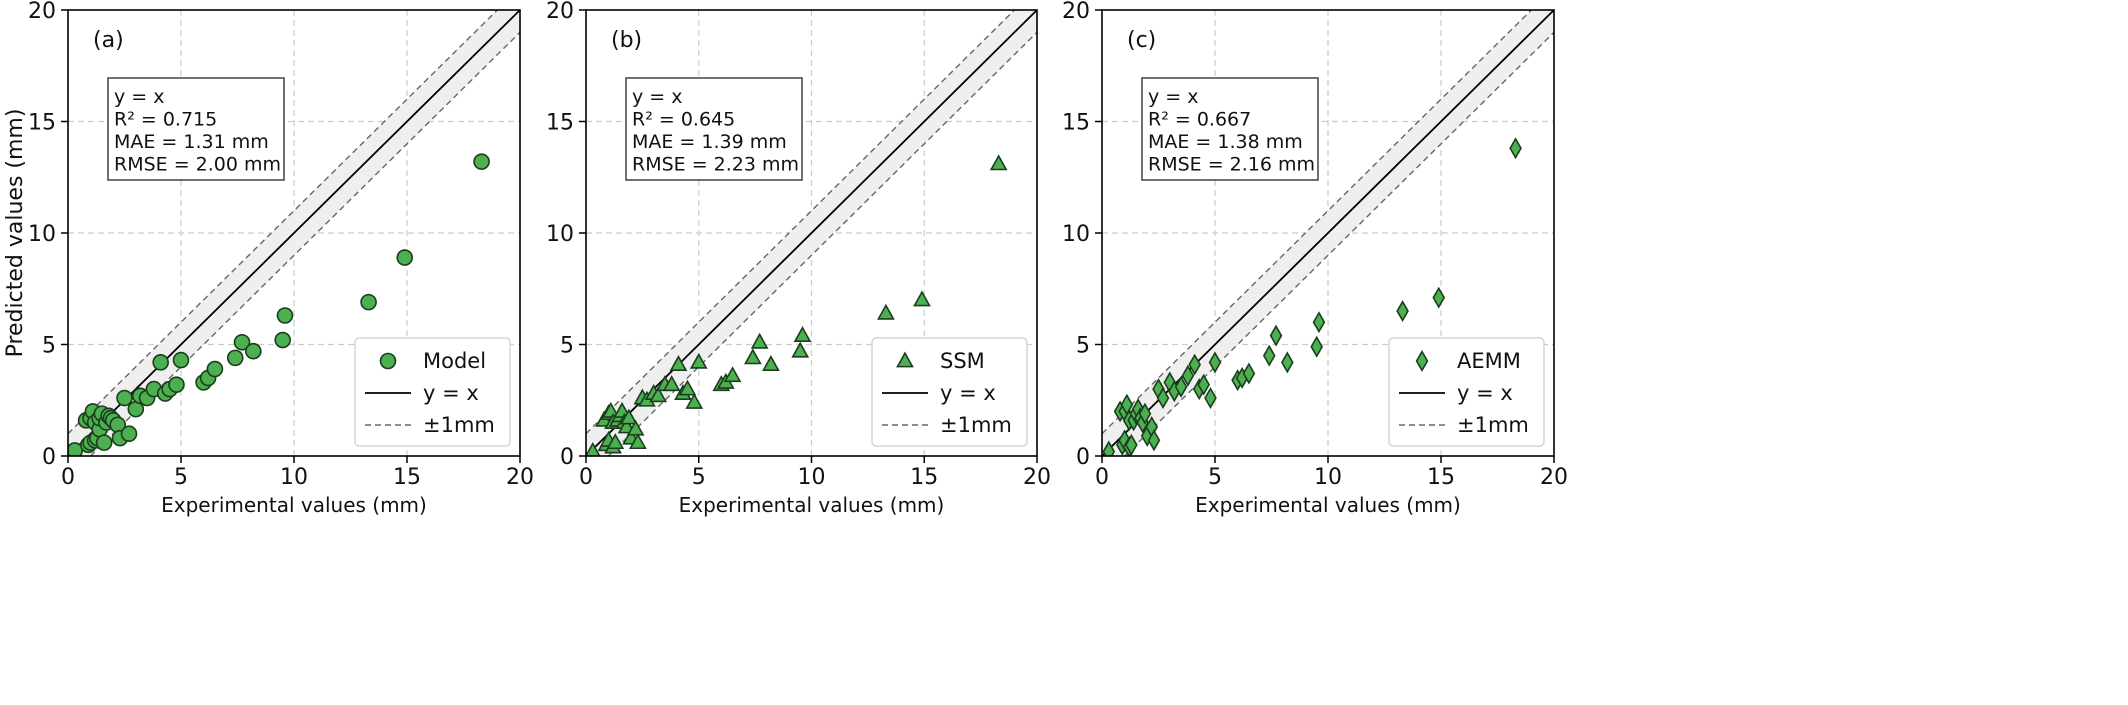 The height and width of the screenshot is (705, 2128). What do you see at coordinates (1173, 97) in the screenshot?
I see `stats-line: y = x` at bounding box center [1173, 97].